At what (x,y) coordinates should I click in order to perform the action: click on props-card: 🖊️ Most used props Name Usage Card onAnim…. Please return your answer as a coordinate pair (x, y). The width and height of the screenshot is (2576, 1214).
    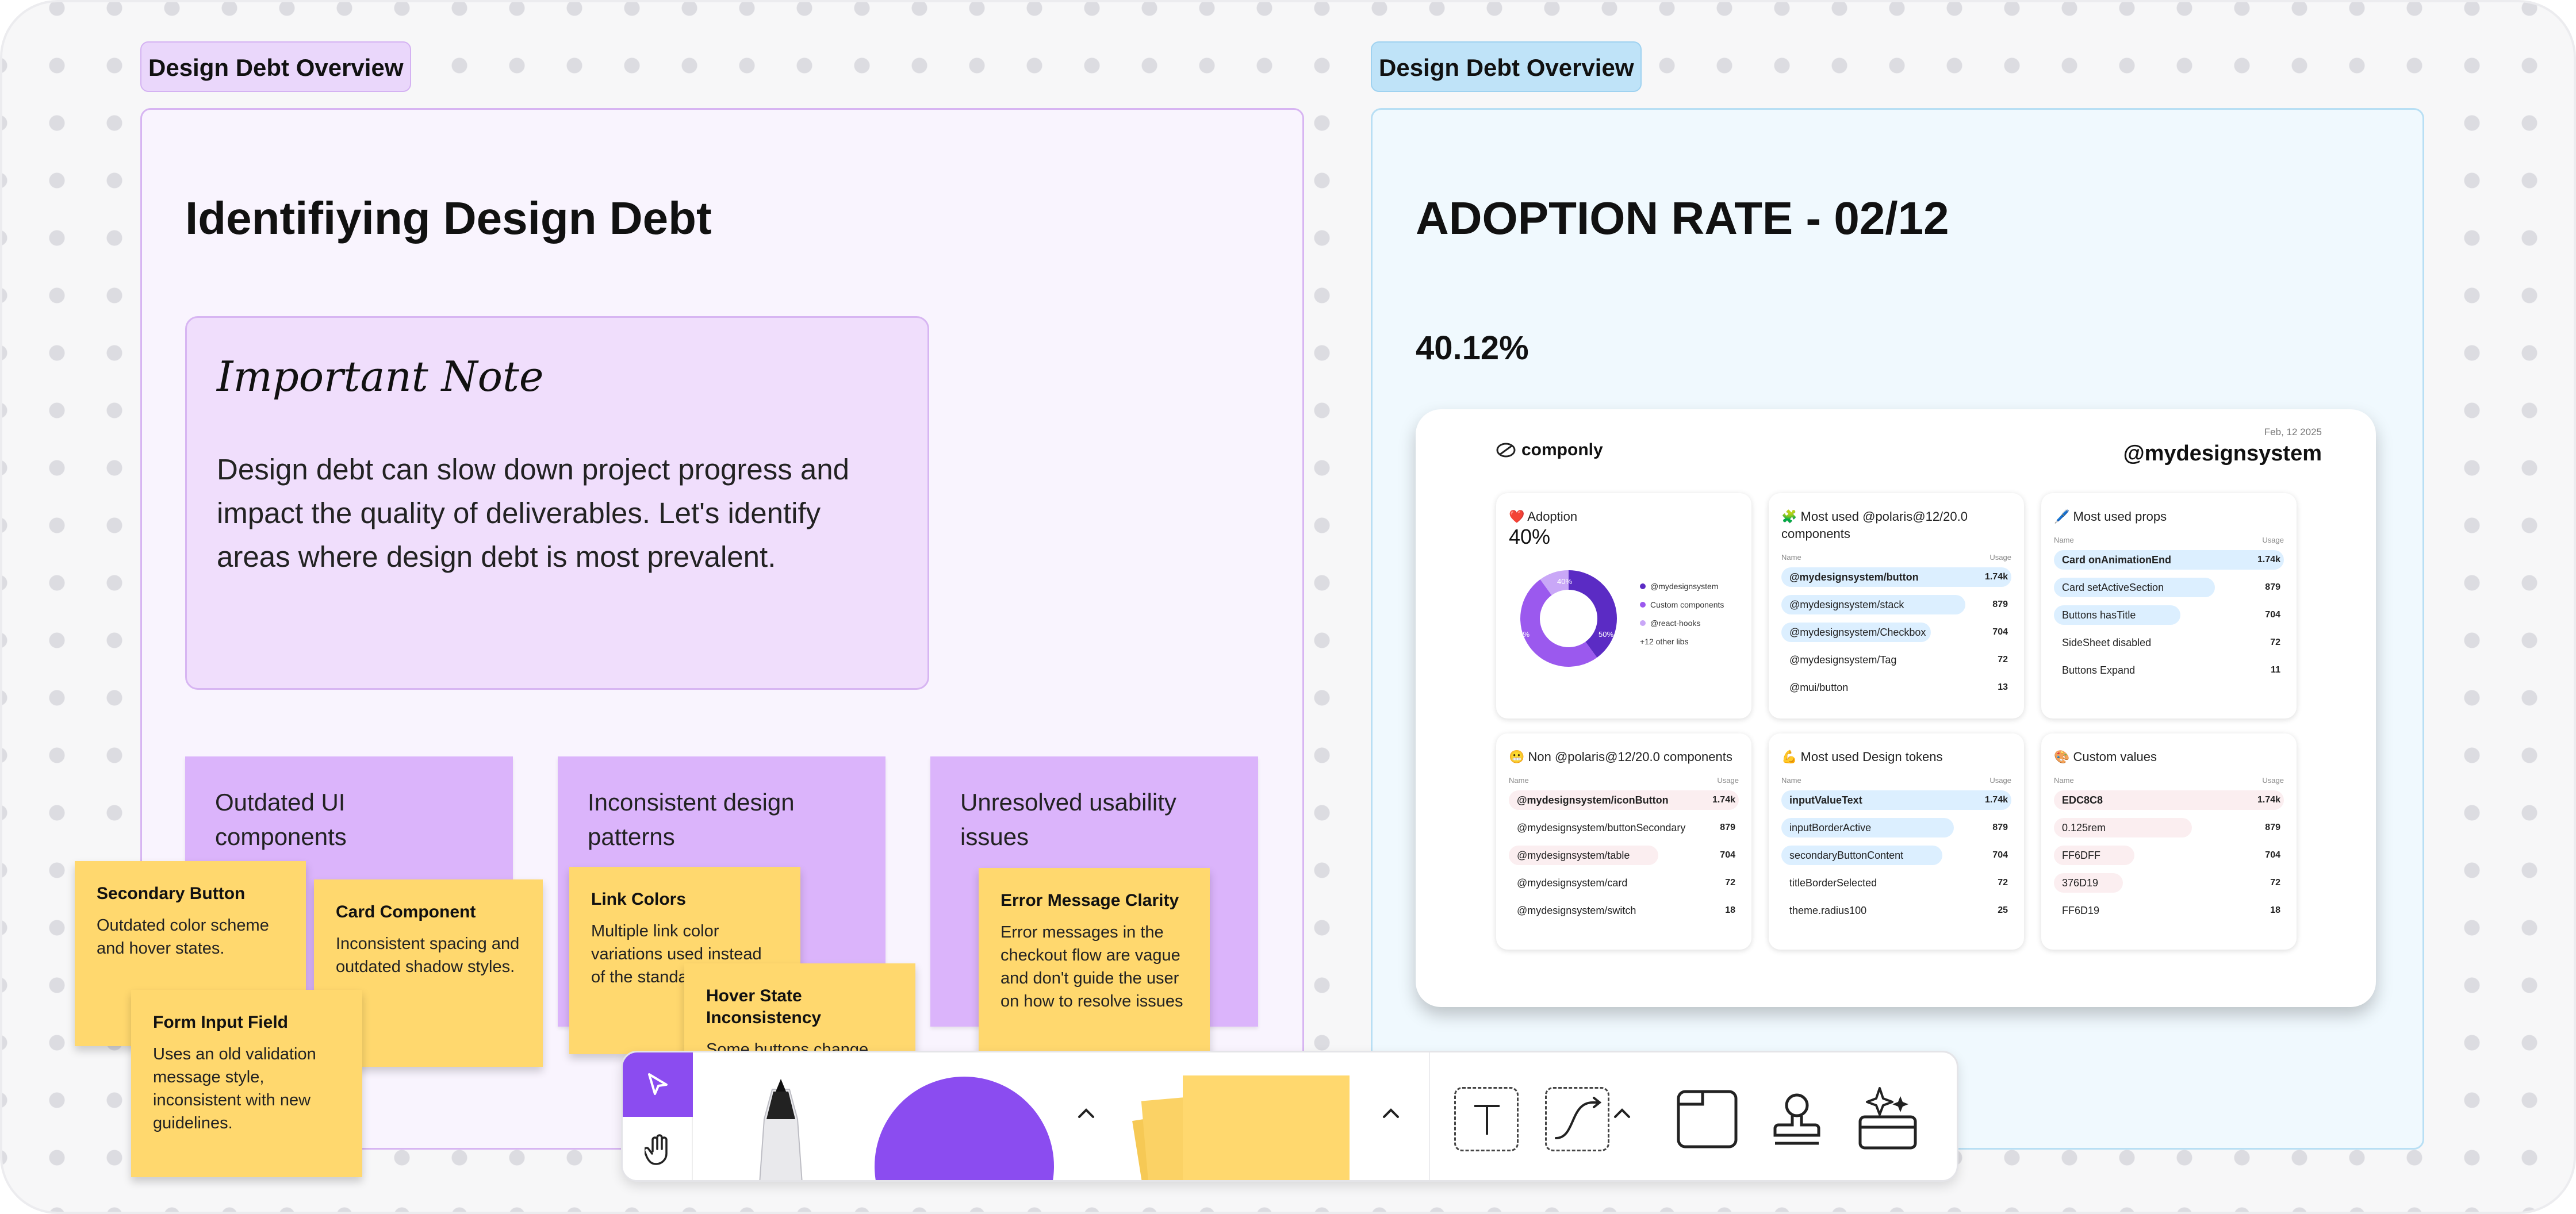
    Looking at the image, I should click on (2169, 606).